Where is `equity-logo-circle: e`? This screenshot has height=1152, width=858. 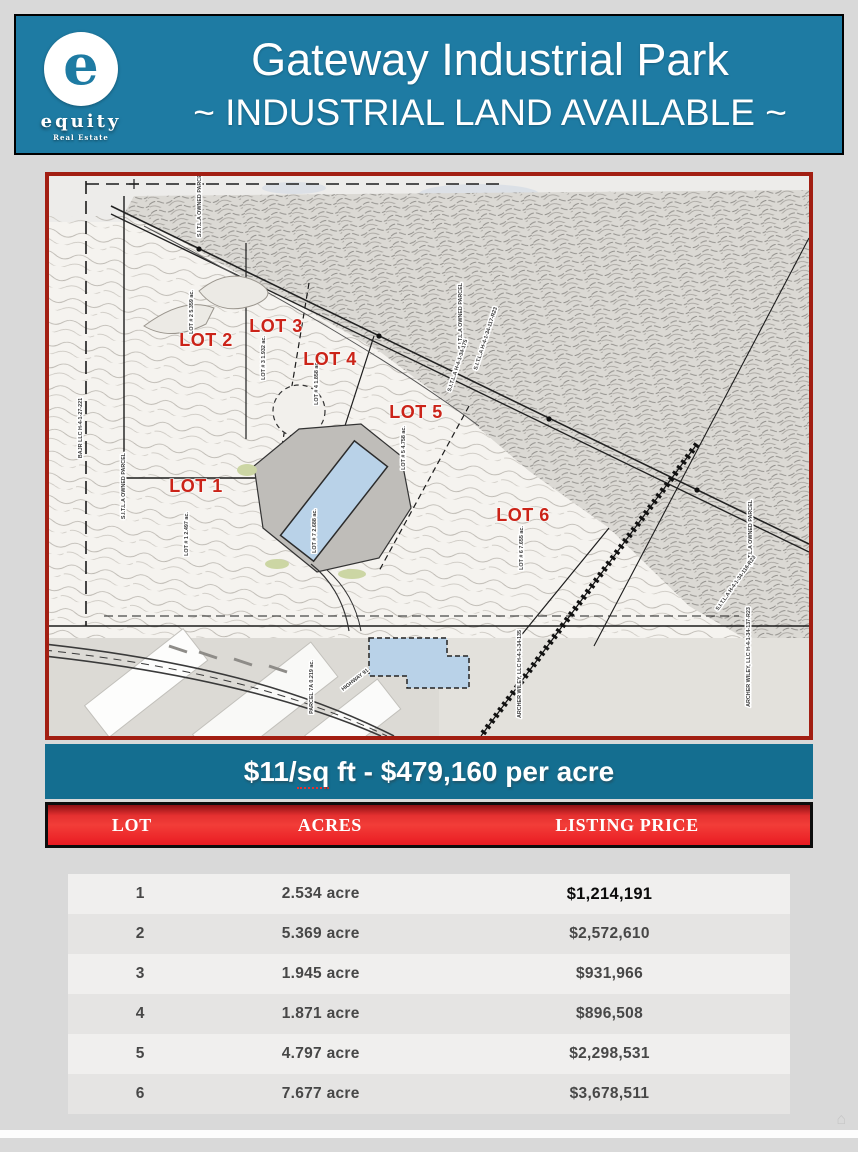
equity-logo-circle: e is located at coordinates (81, 68).